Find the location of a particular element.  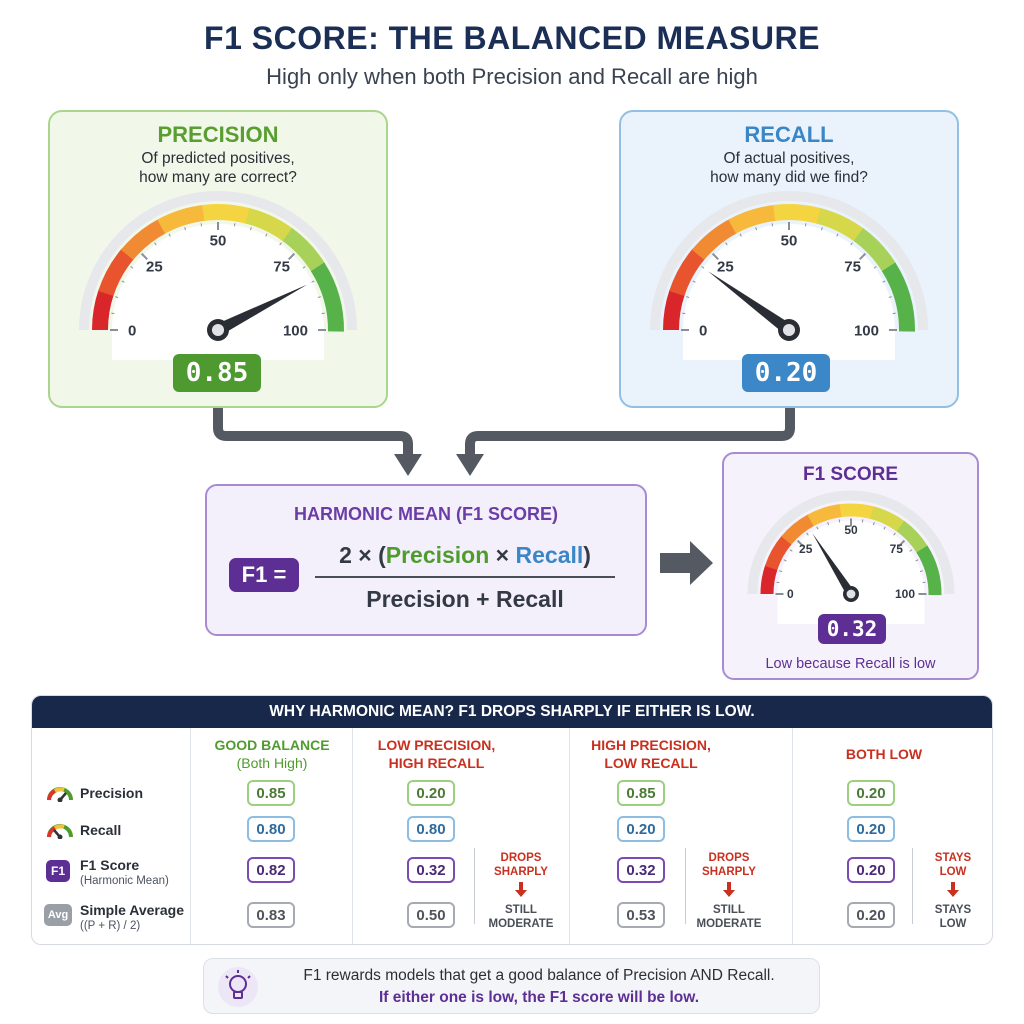

f1-badge: F1 = is located at coordinates (264, 575).